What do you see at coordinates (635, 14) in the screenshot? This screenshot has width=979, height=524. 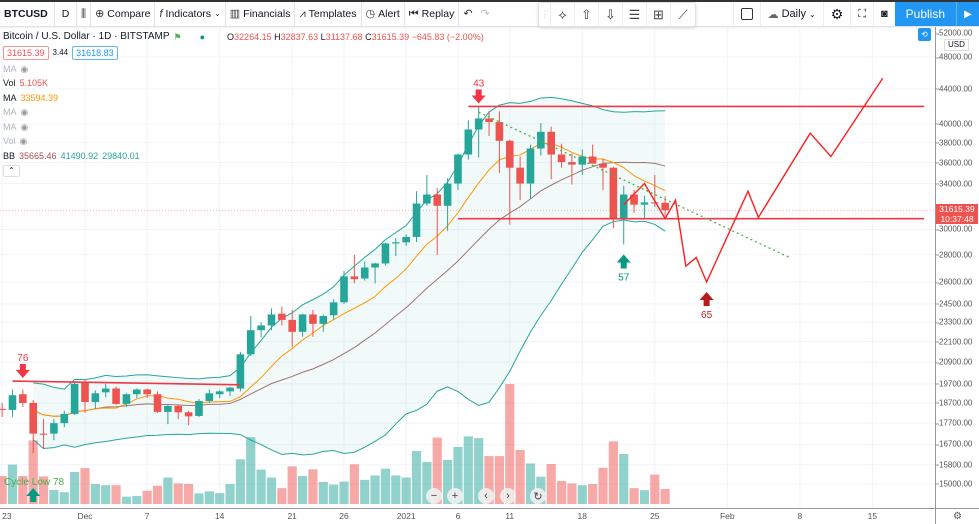 I see `parallel-lines-icon: ☰` at bounding box center [635, 14].